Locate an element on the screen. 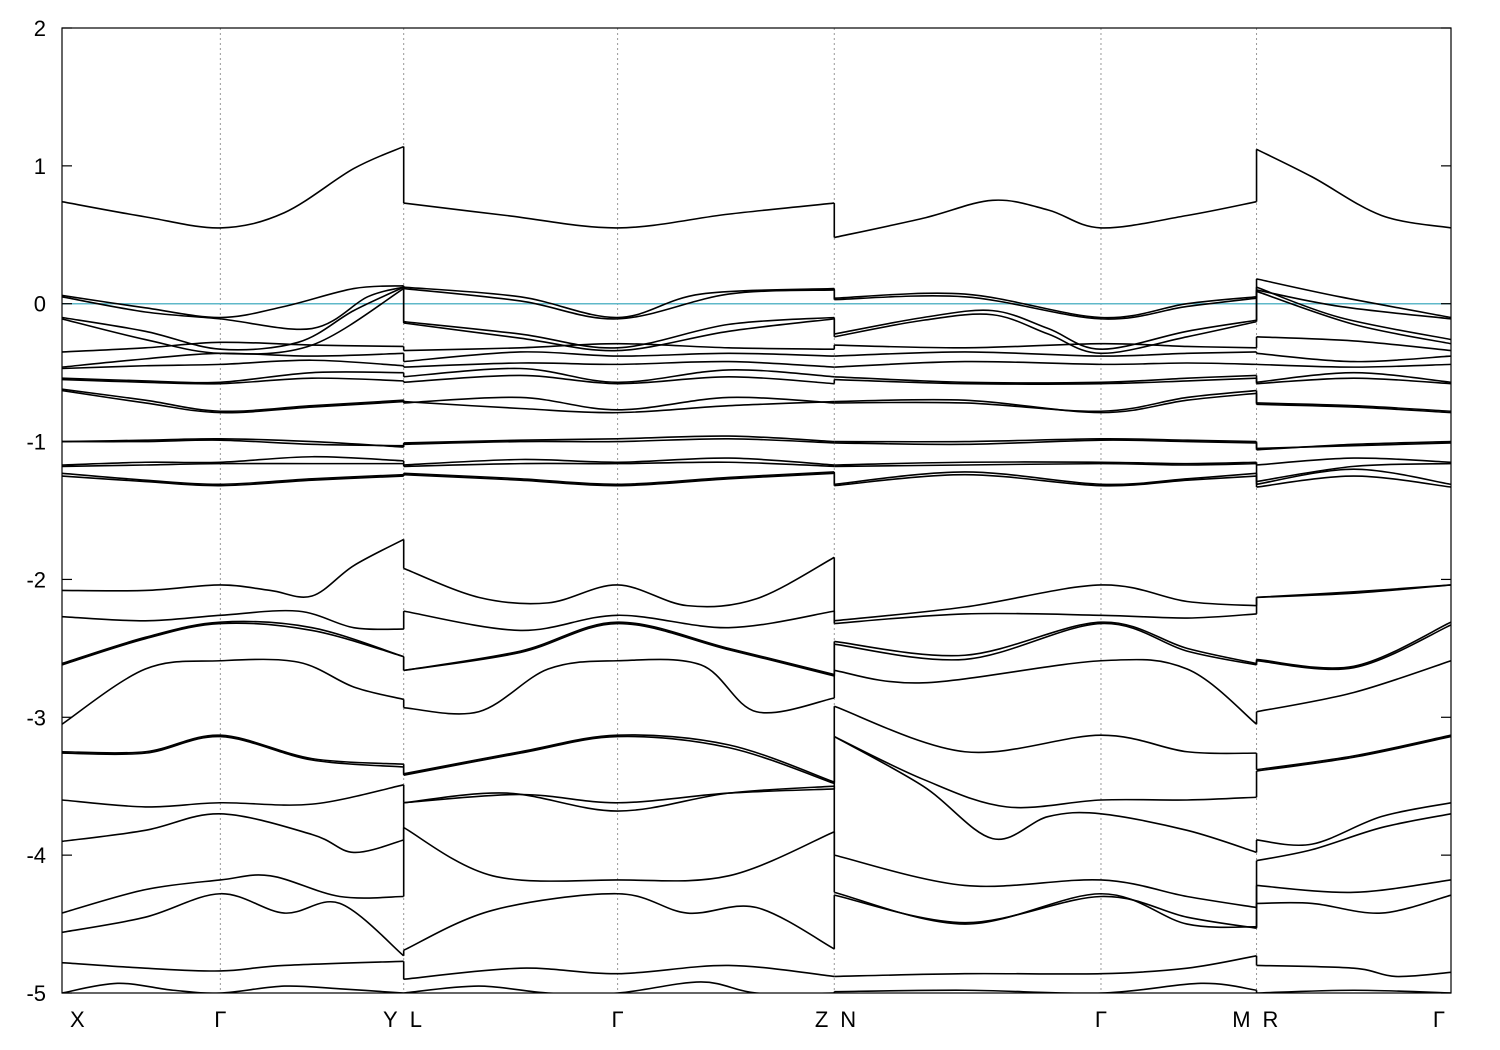  y-tick-label: 0 is located at coordinates (40, 304).